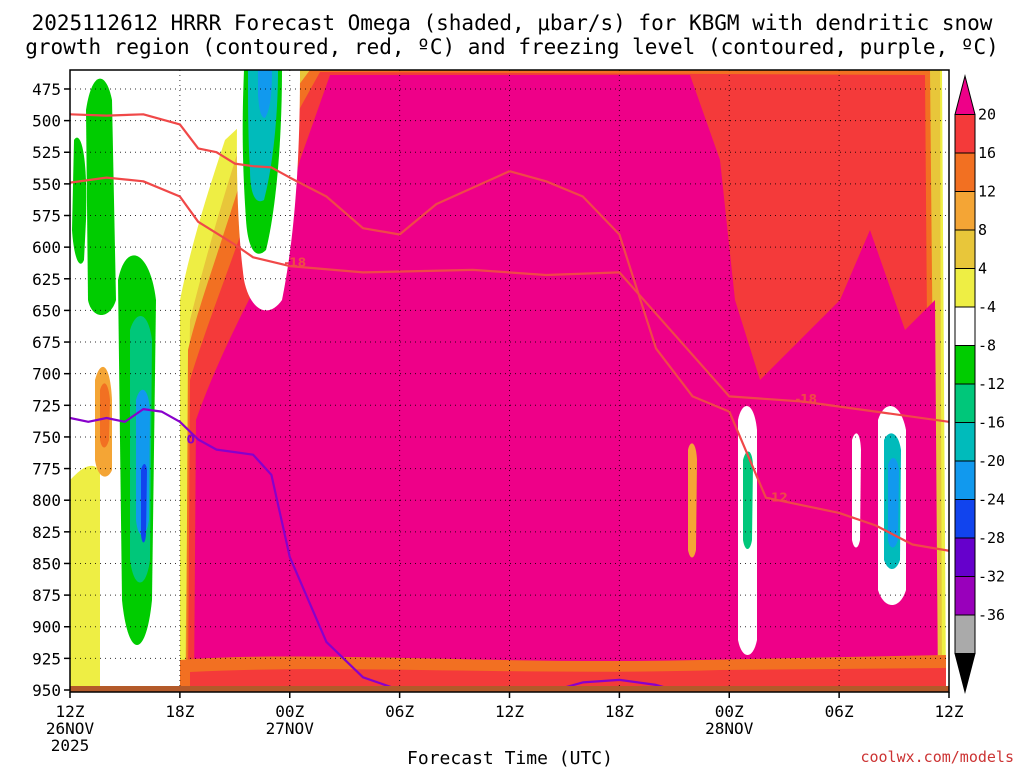 This screenshot has width=1024, height=768. What do you see at coordinates (46, 342) in the screenshot?
I see `y-tick-label: 675` at bounding box center [46, 342].